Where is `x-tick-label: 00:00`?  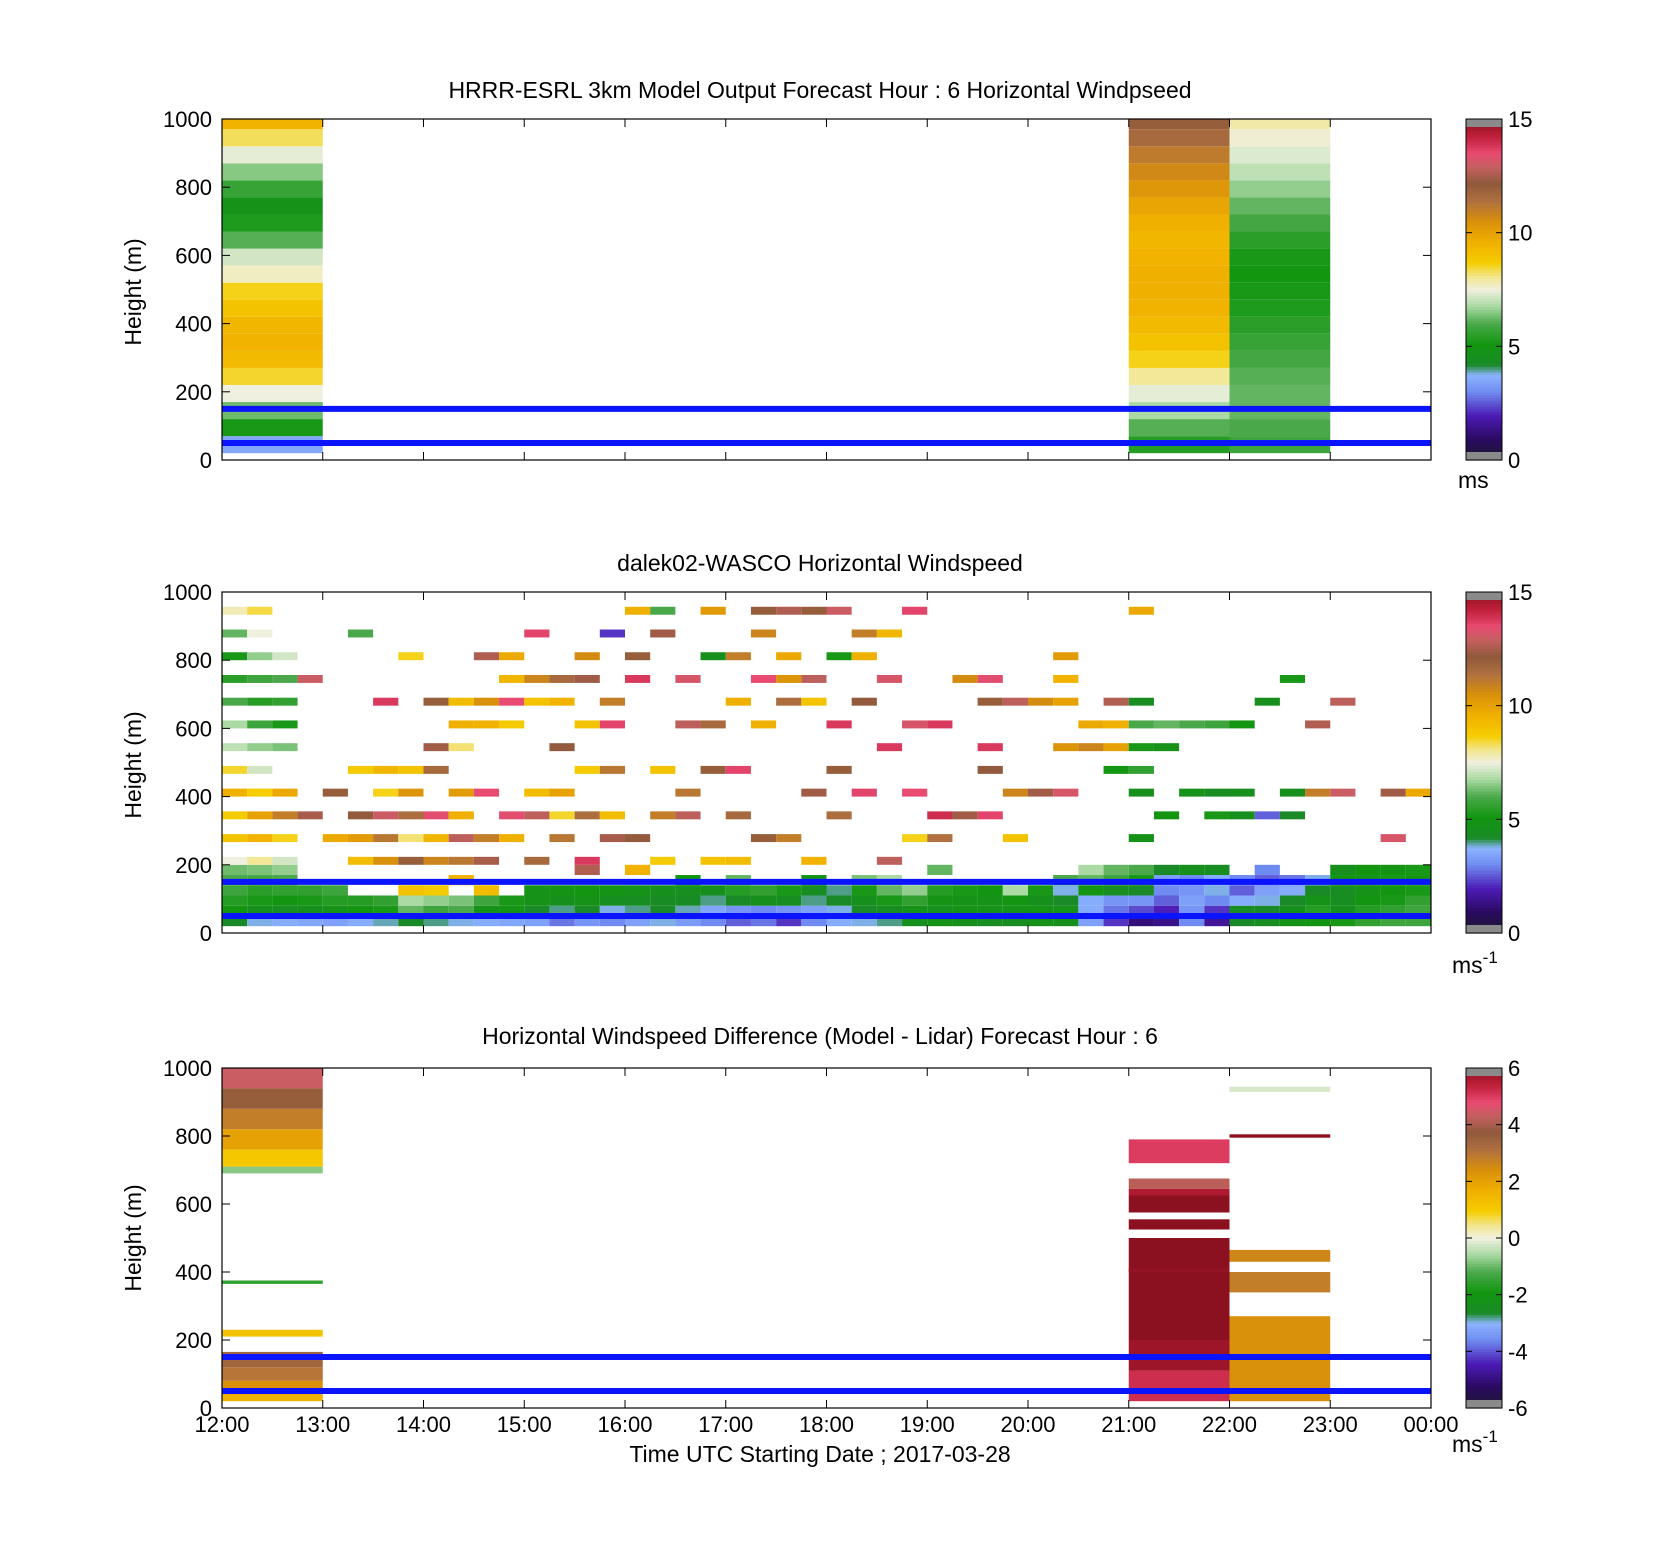 x-tick-label: 00:00 is located at coordinates (1430, 1424).